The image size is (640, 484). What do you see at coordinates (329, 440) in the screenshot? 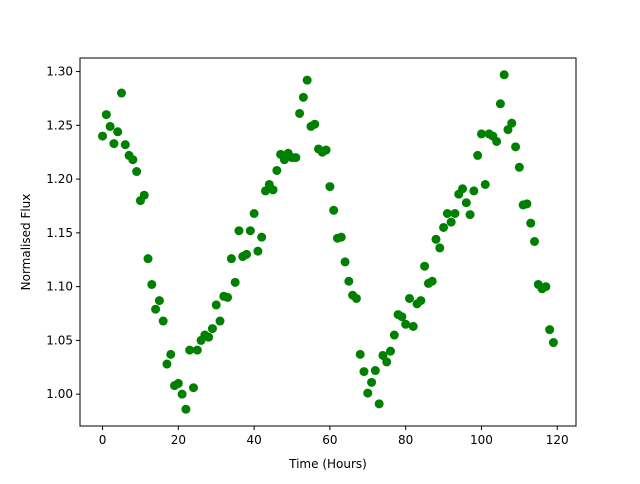
I see `x-tick-label: 60` at bounding box center [329, 440].